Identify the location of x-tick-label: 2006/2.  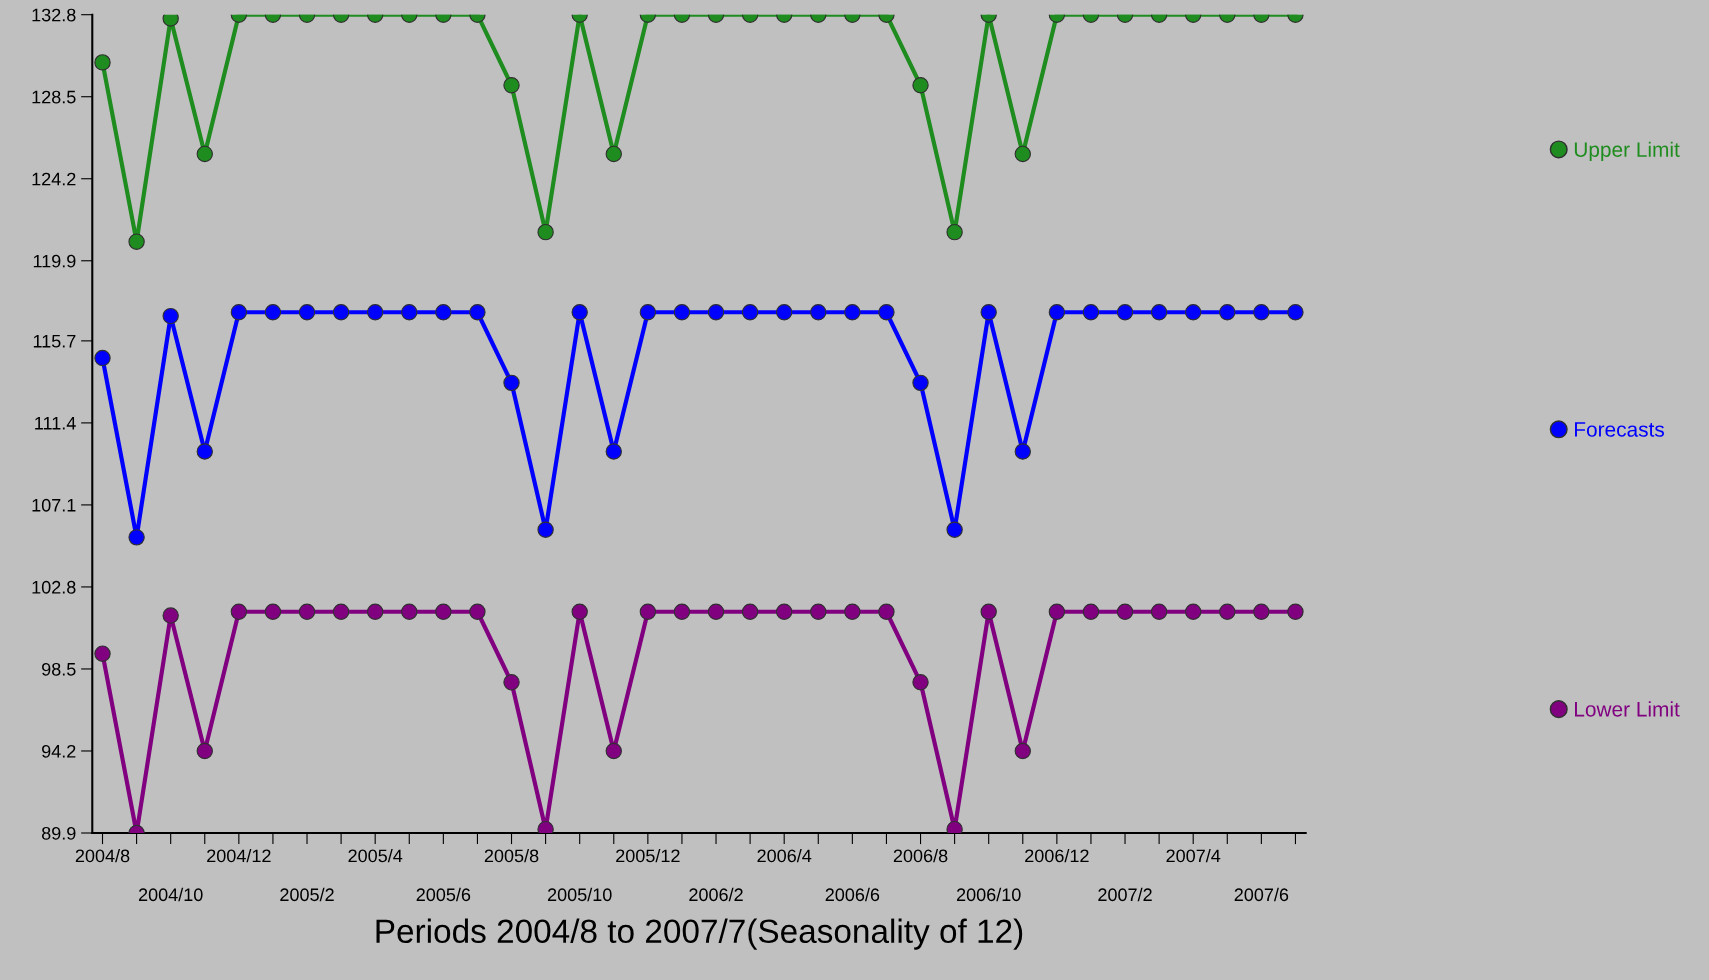
(716, 894).